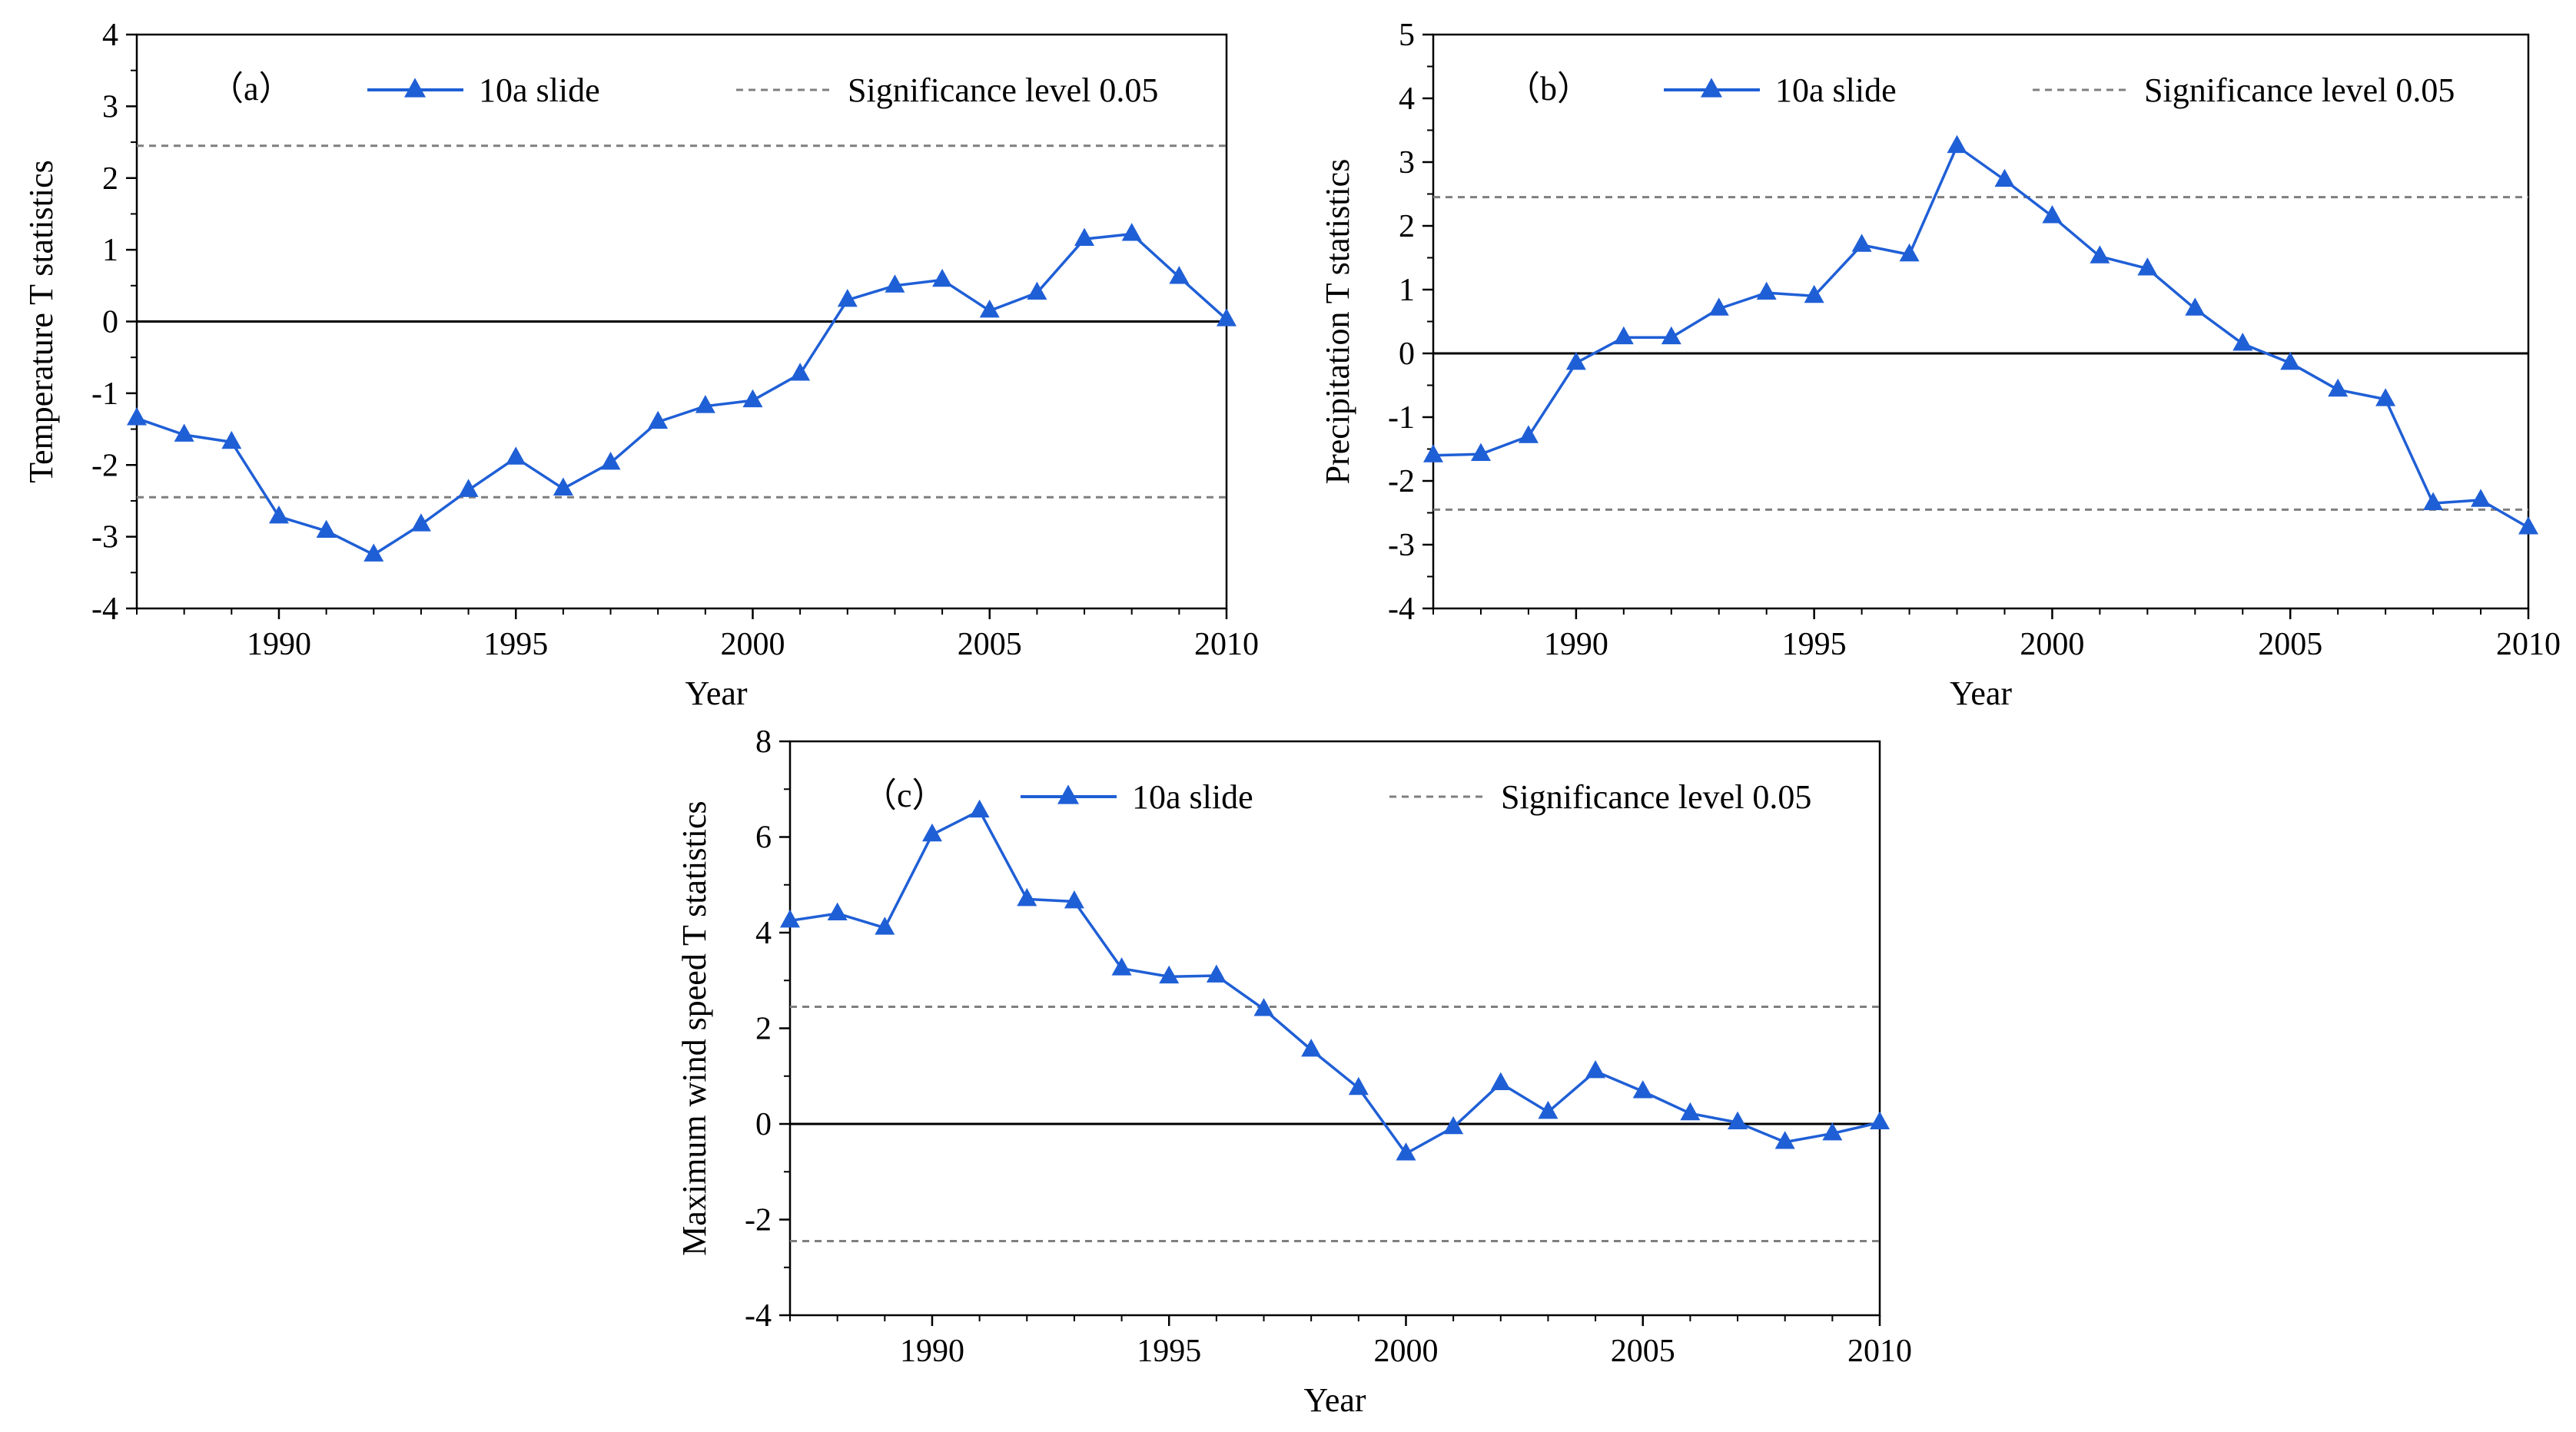 The width and height of the screenshot is (2576, 1432). I want to click on x-tick-label: 1995, so click(1169, 1351).